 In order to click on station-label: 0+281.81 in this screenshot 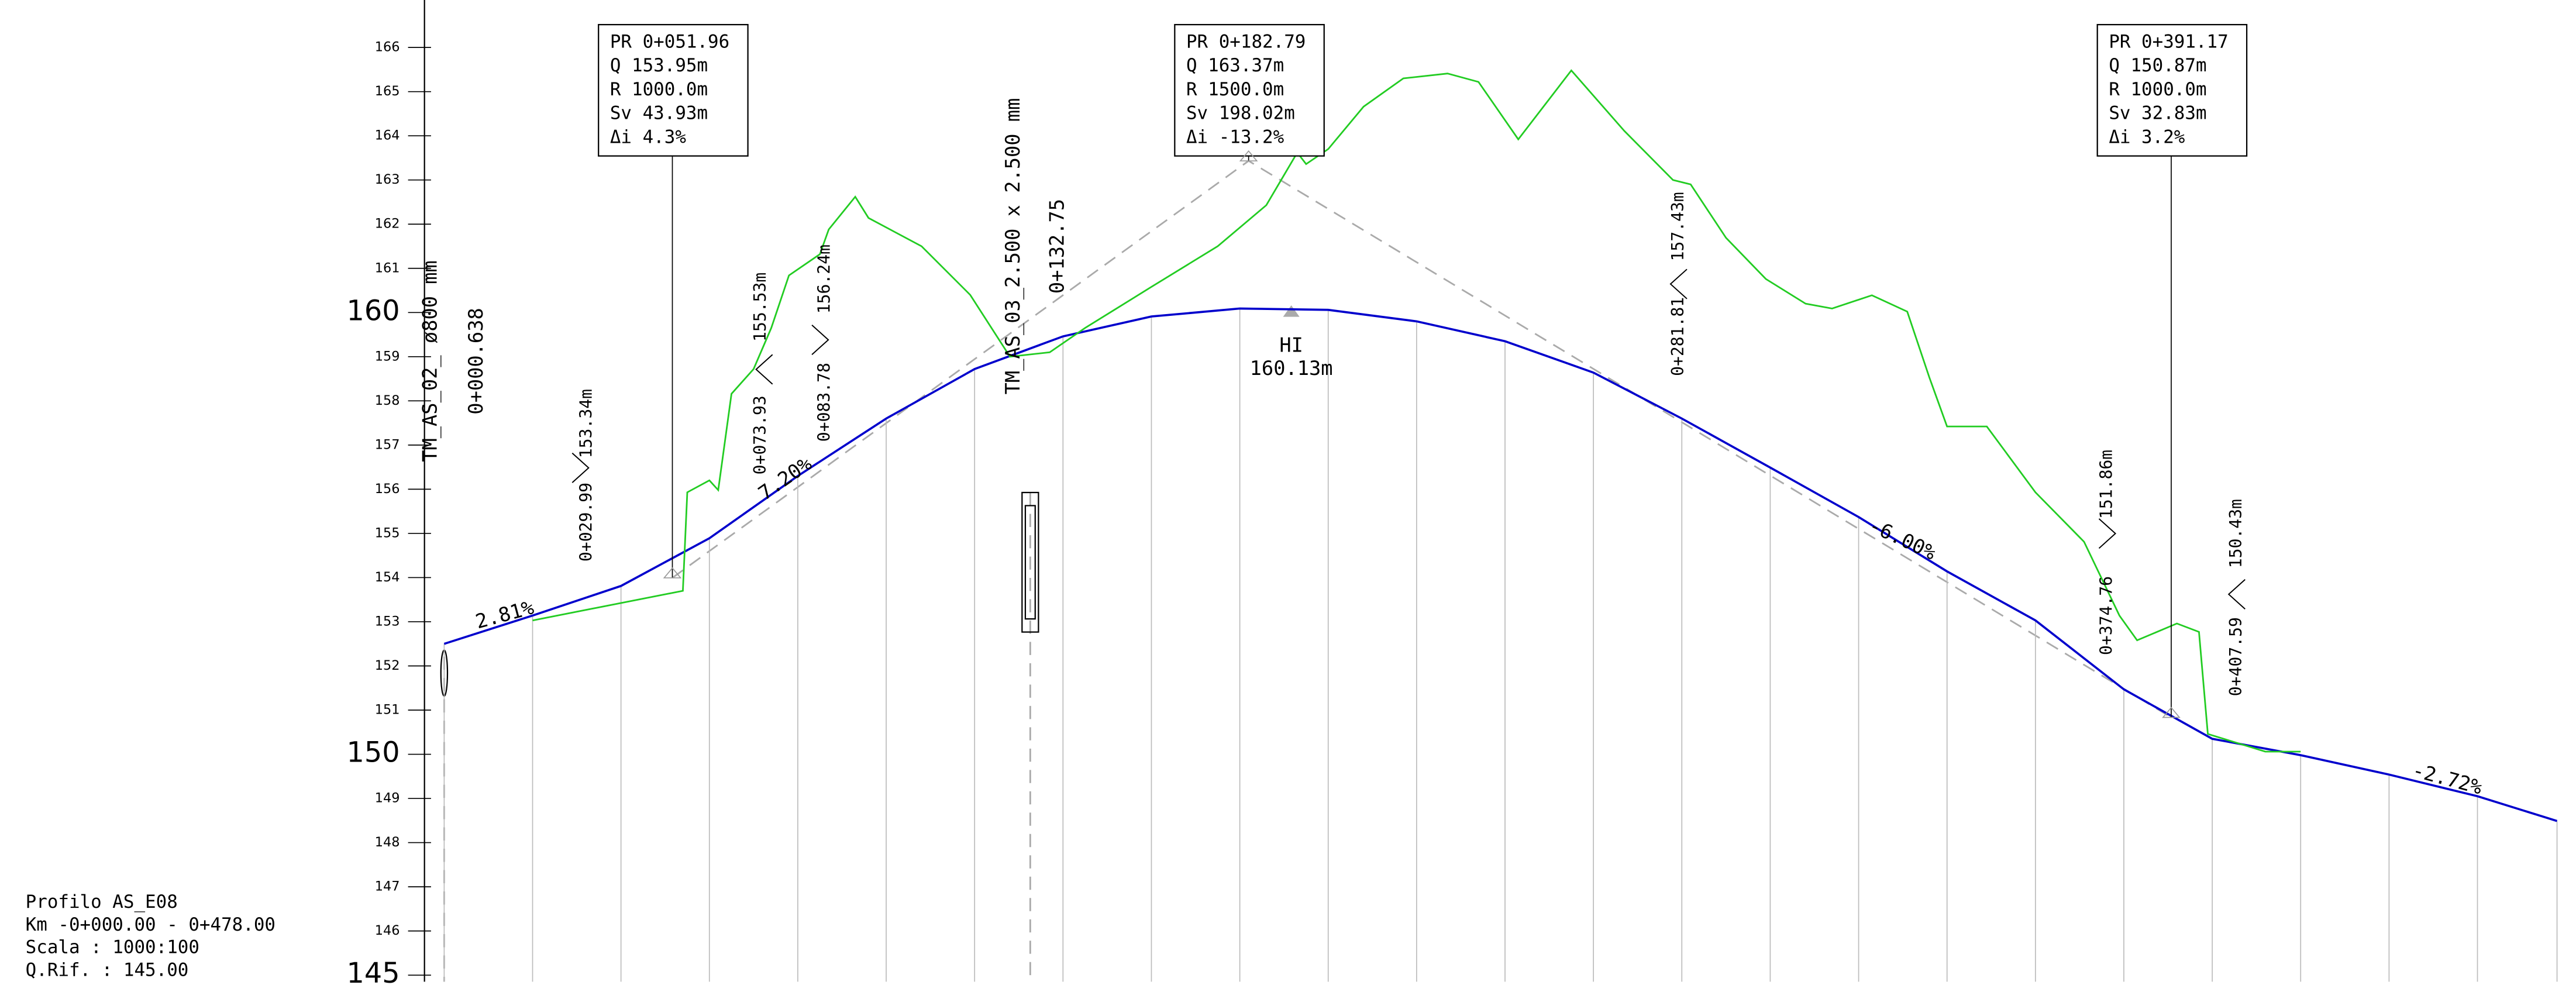, I will do `click(1678, 336)`.